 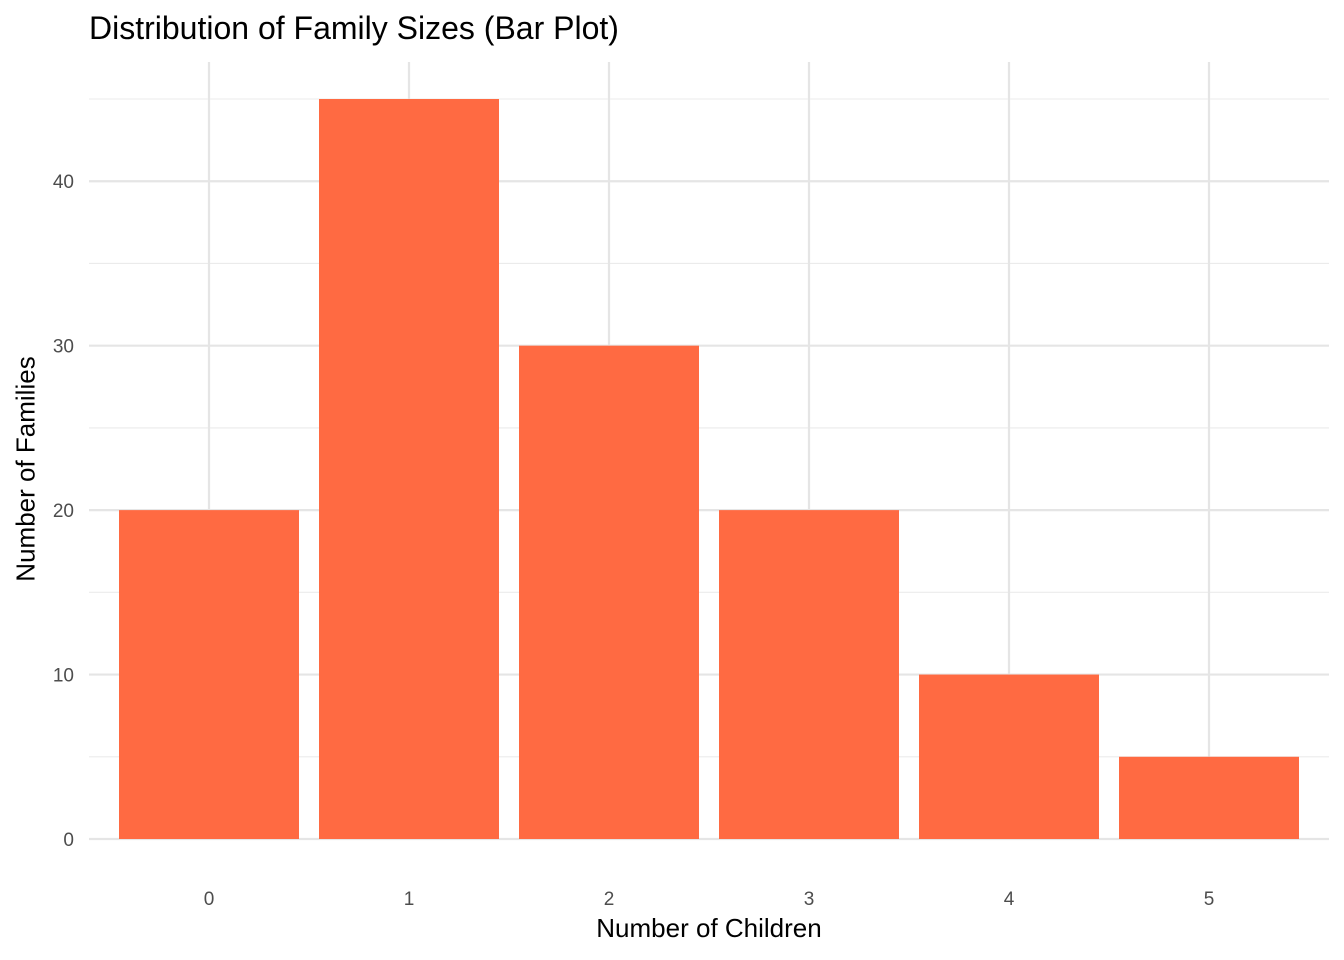 I want to click on x-tick-label: 5, so click(x=1209, y=899).